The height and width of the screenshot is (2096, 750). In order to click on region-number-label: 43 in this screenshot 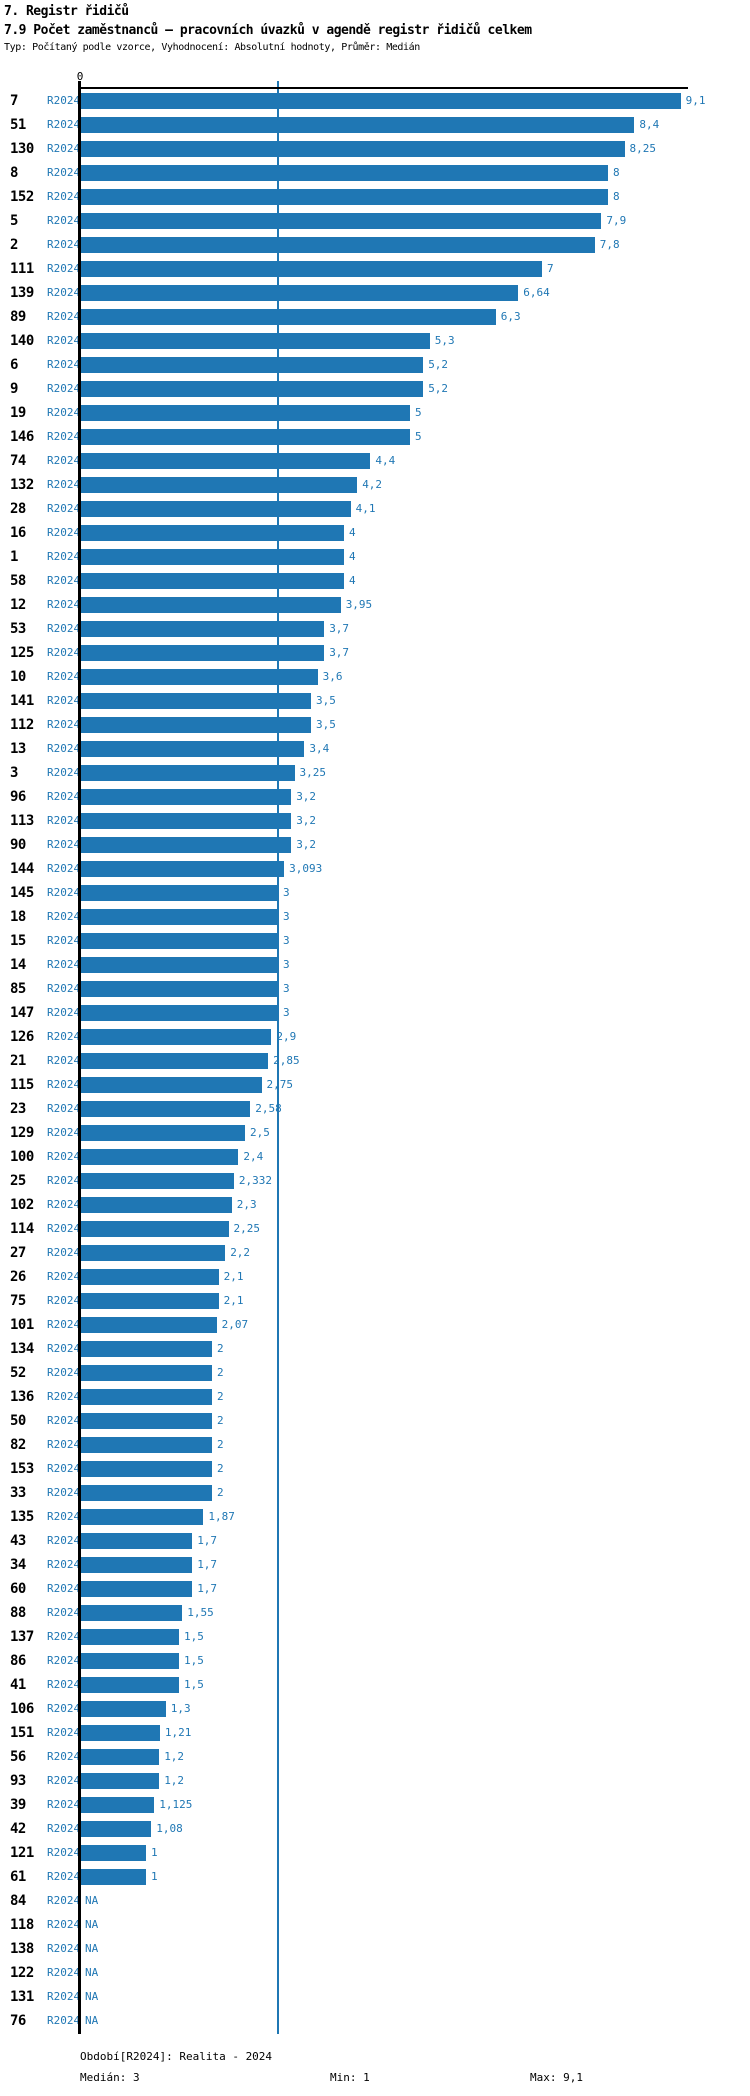, I will do `click(18, 1541)`.